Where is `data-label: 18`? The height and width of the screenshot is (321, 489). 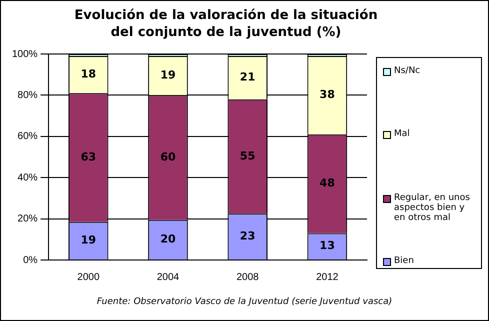
data-label: 18 is located at coordinates (88, 73).